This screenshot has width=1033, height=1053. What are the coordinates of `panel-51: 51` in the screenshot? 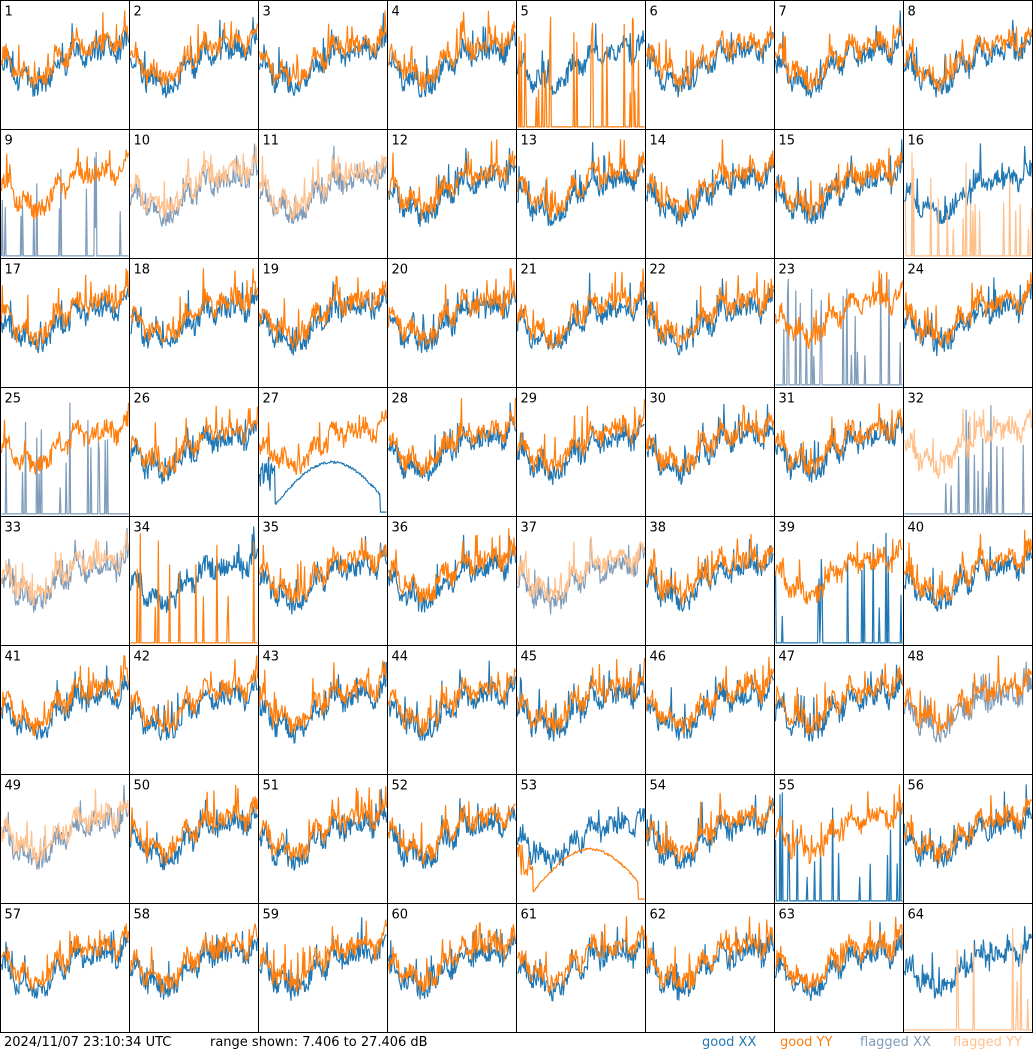 It's located at (323, 839).